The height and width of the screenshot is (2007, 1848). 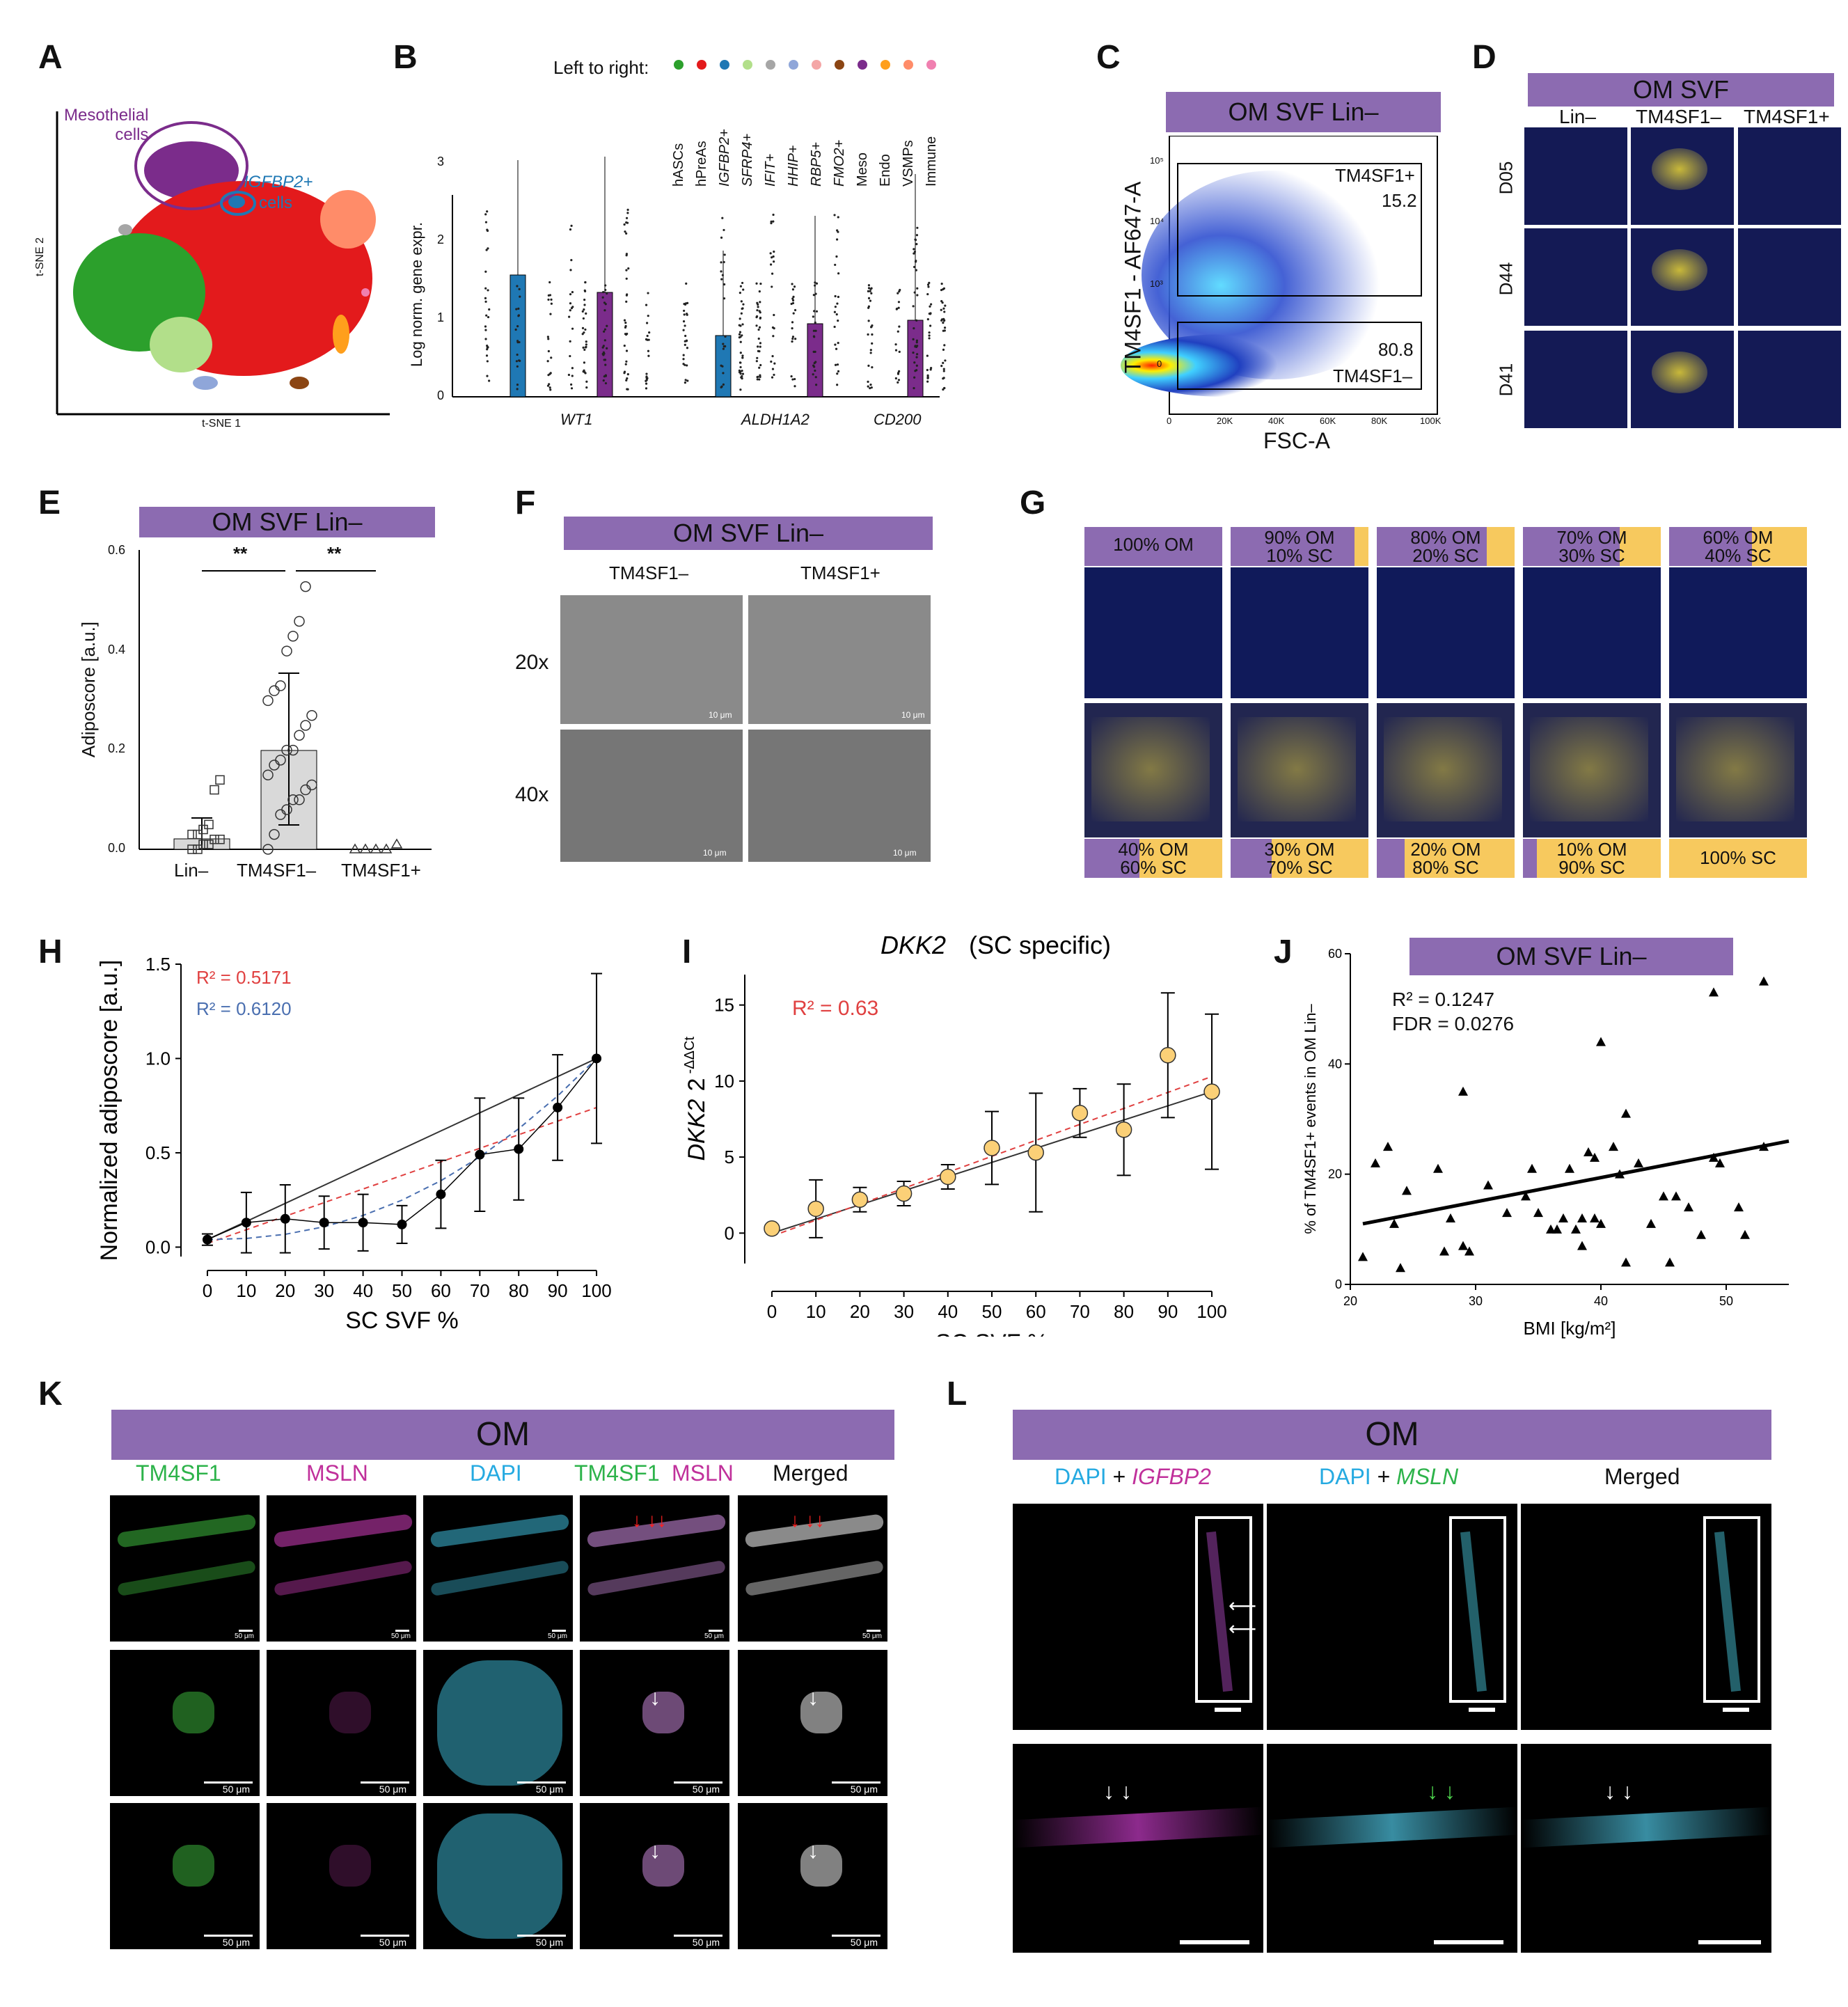 What do you see at coordinates (1592, 537) in the screenshot?
I see `g-top-om-label-3: 70% OM` at bounding box center [1592, 537].